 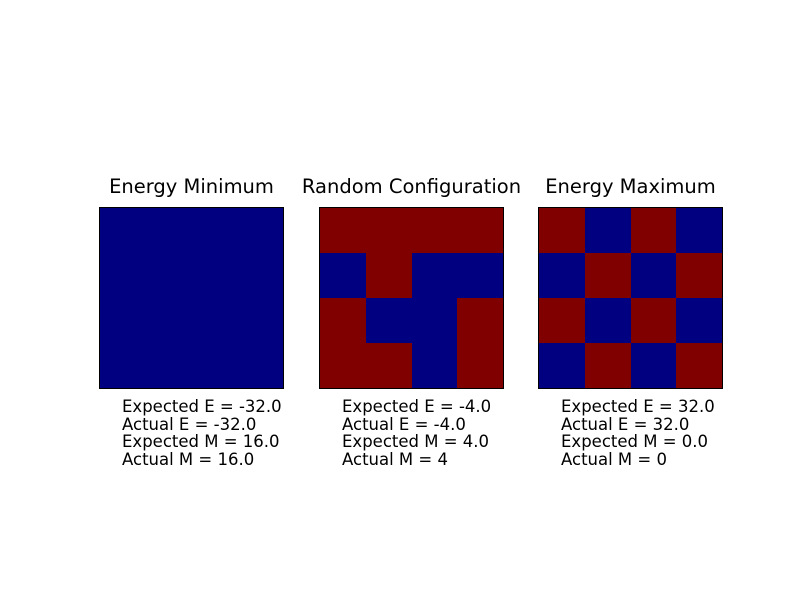 What do you see at coordinates (189, 424) in the screenshot?
I see `stat-actual-e: Actual E = -32.0` at bounding box center [189, 424].